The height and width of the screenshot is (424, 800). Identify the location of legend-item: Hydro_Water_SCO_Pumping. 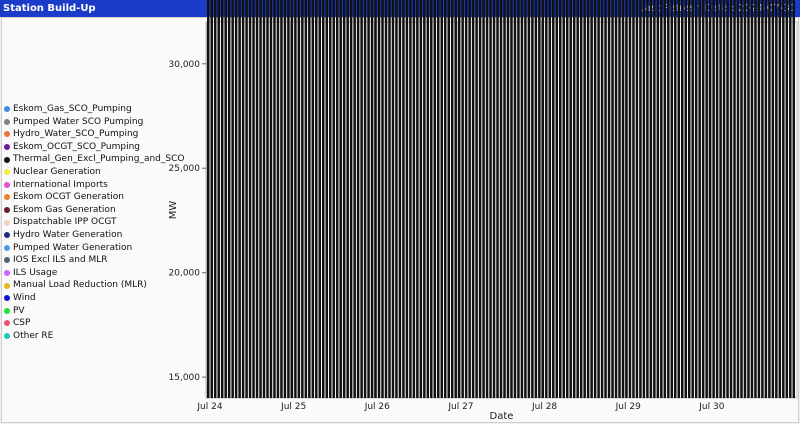
(88, 134).